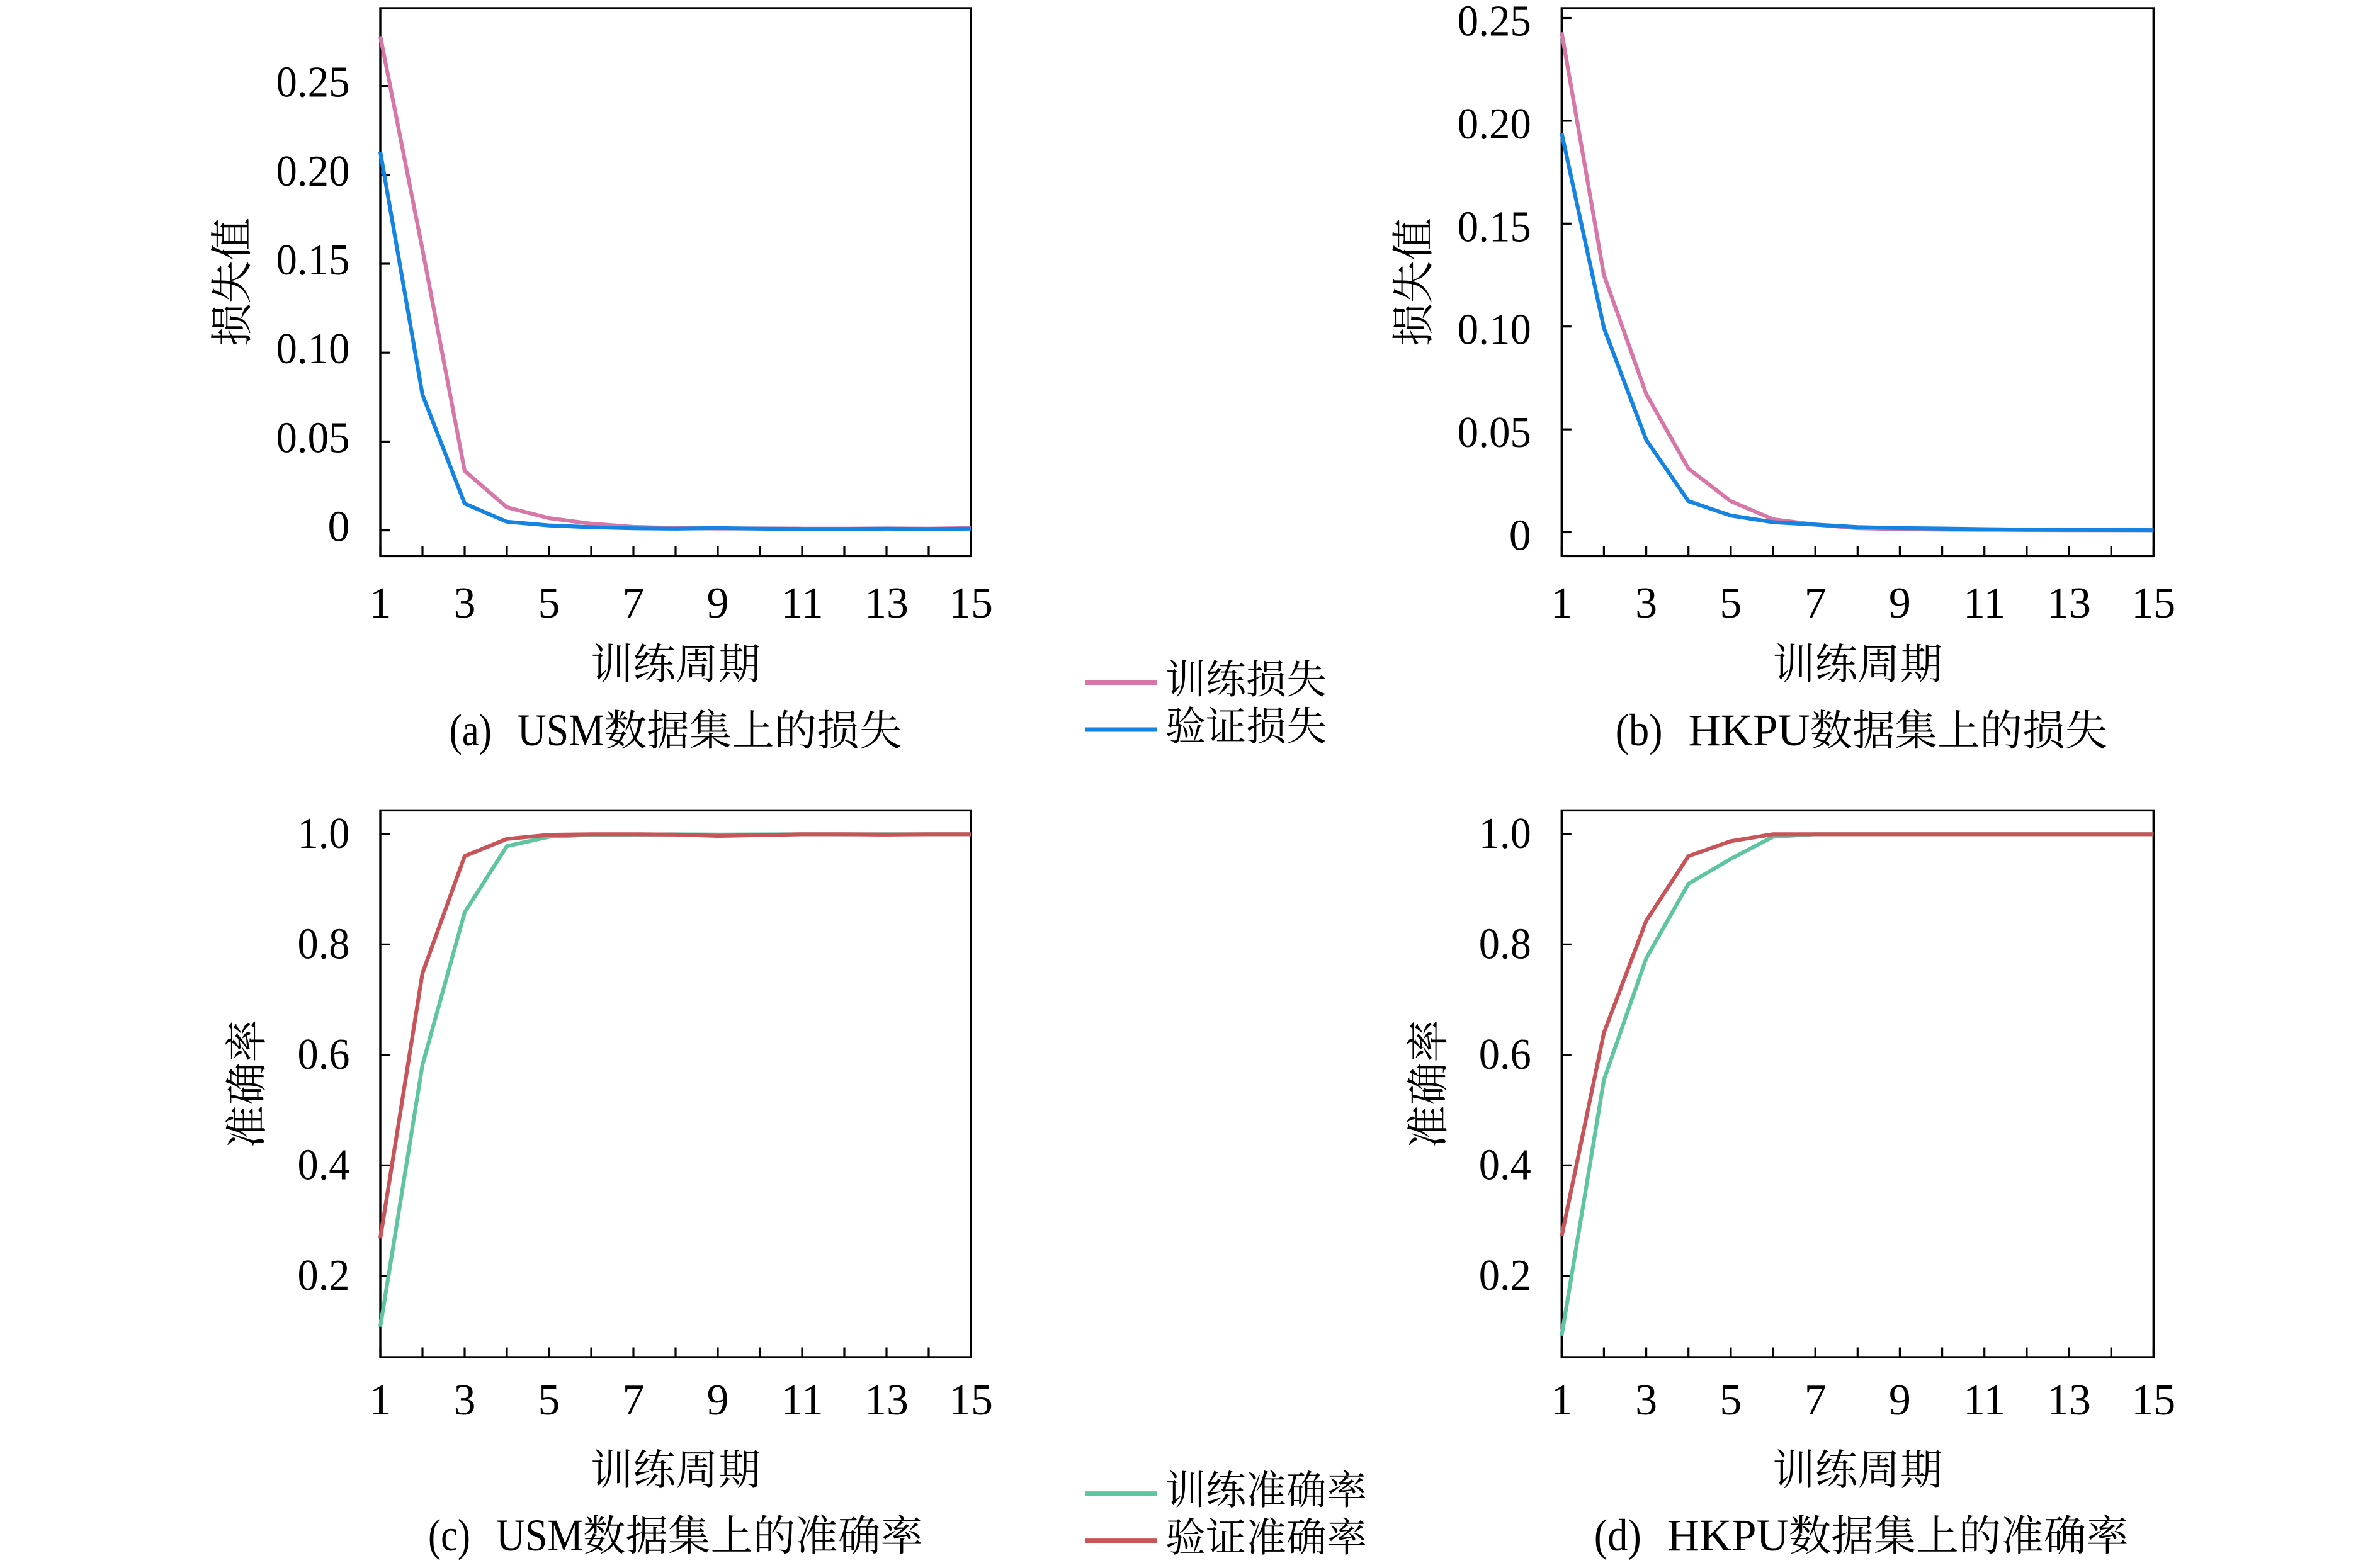 The height and width of the screenshot is (1563, 2380). What do you see at coordinates (1639, 730) in the screenshot?
I see `svg-text: (b)` at bounding box center [1639, 730].